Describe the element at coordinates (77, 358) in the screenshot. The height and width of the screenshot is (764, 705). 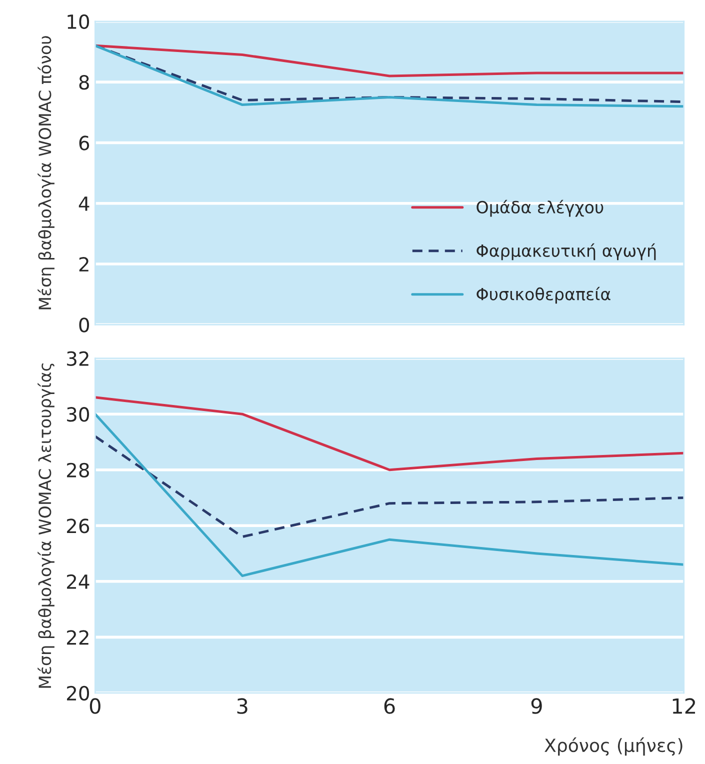
I see `y-tick-label: 32` at that location.